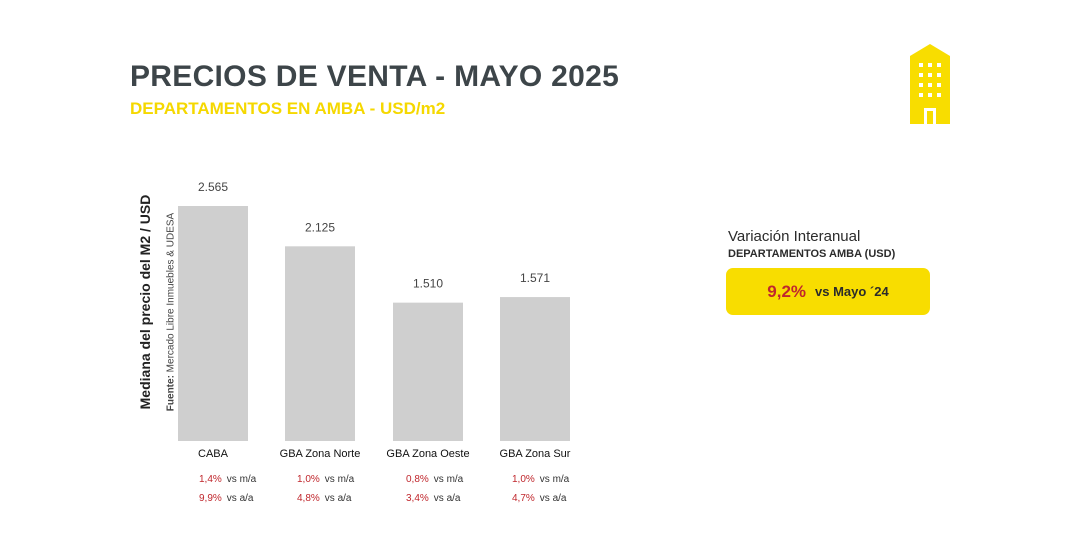 The height and width of the screenshot is (551, 1080). I want to click on stat-aa-value: 4,8%, so click(308, 498).